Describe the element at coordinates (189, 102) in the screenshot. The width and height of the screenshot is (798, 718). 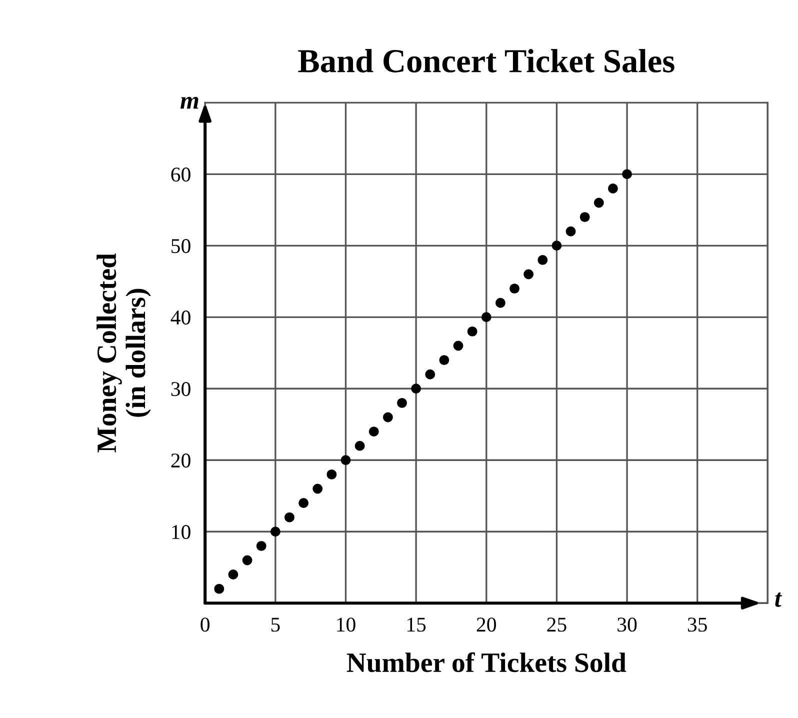
I see `text: m` at that location.